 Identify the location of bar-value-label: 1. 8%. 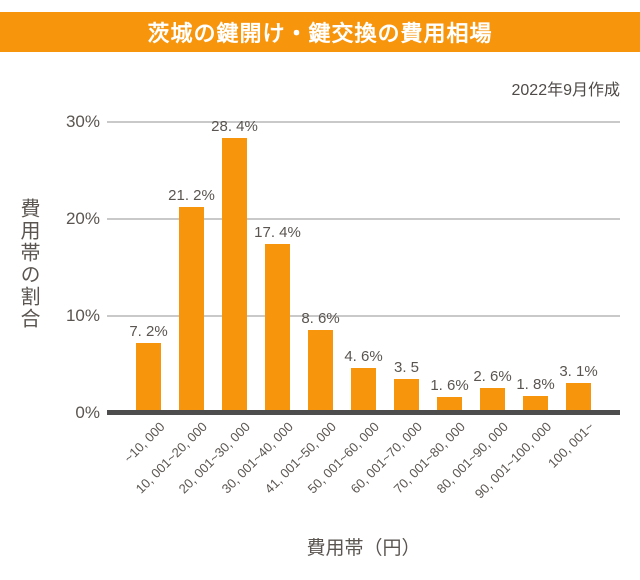
(535, 384).